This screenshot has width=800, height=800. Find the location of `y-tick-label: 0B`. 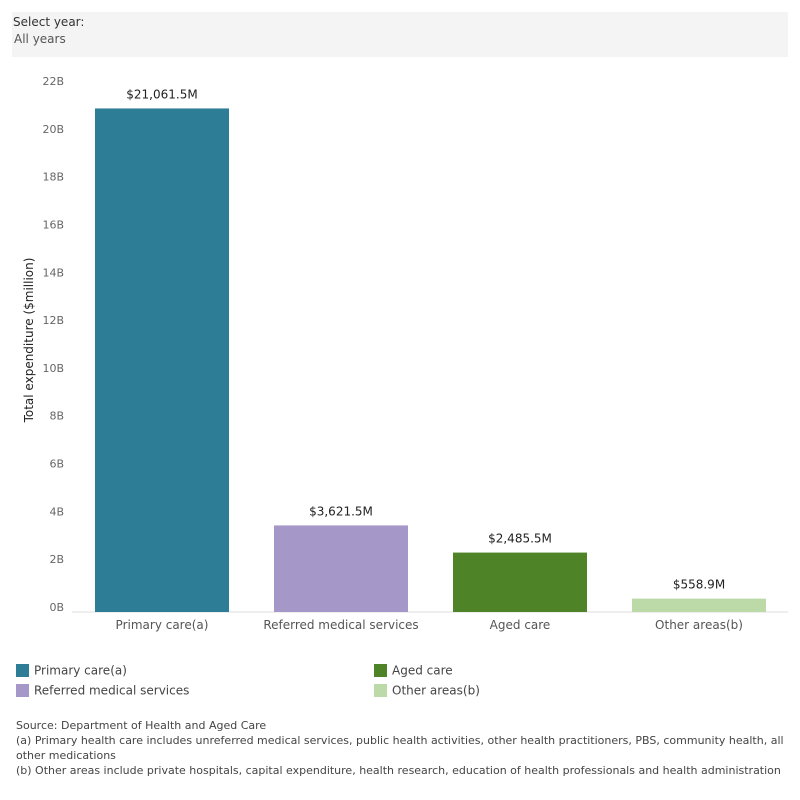

y-tick-label: 0B is located at coordinates (56, 607).